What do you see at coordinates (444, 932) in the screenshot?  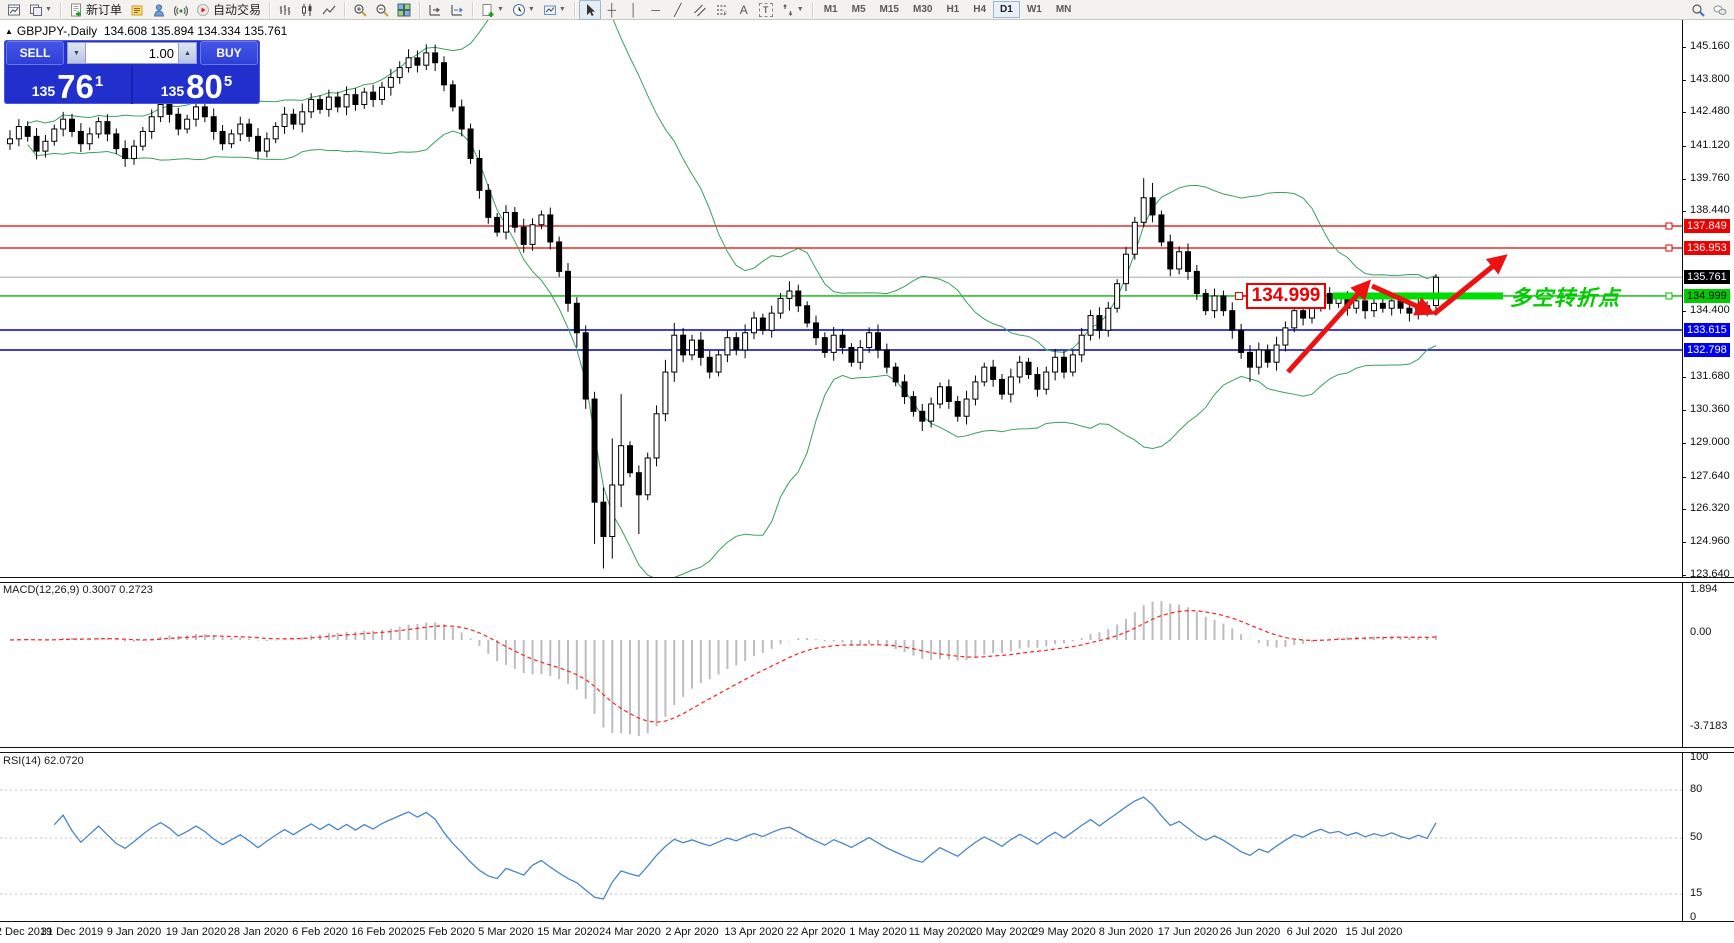 I see `time-axis-label: 25 Feb 2020` at bounding box center [444, 932].